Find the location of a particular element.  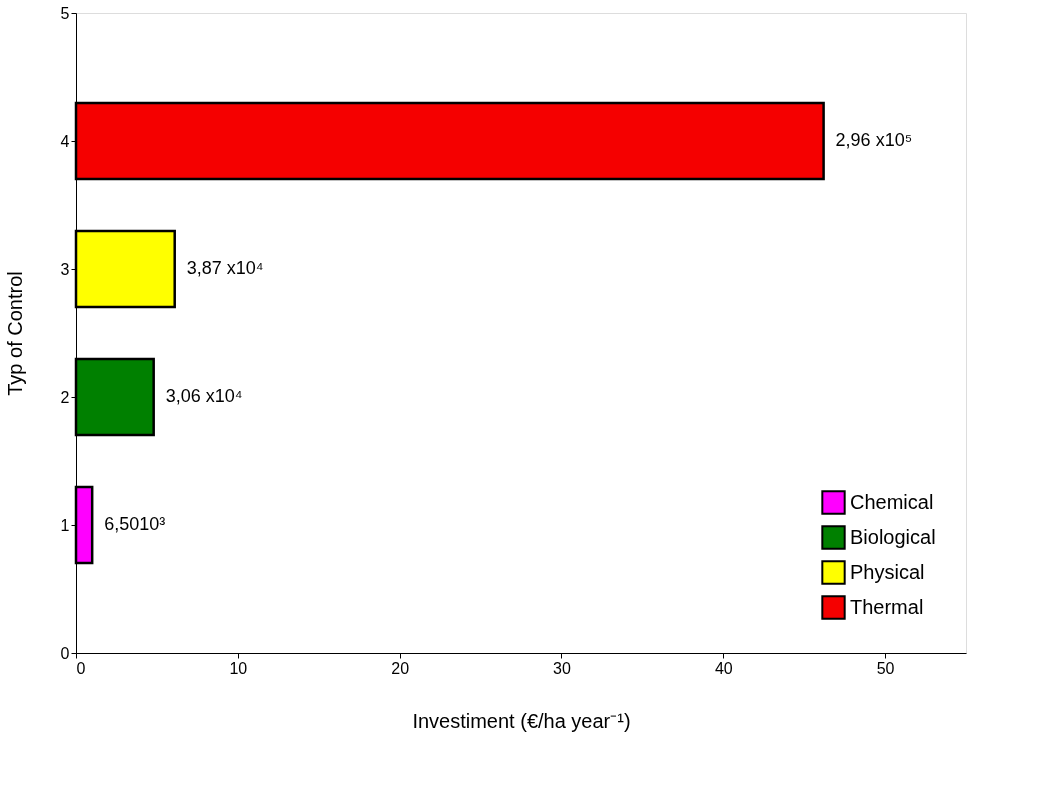

x-tick-label: 30 is located at coordinates (562, 668).